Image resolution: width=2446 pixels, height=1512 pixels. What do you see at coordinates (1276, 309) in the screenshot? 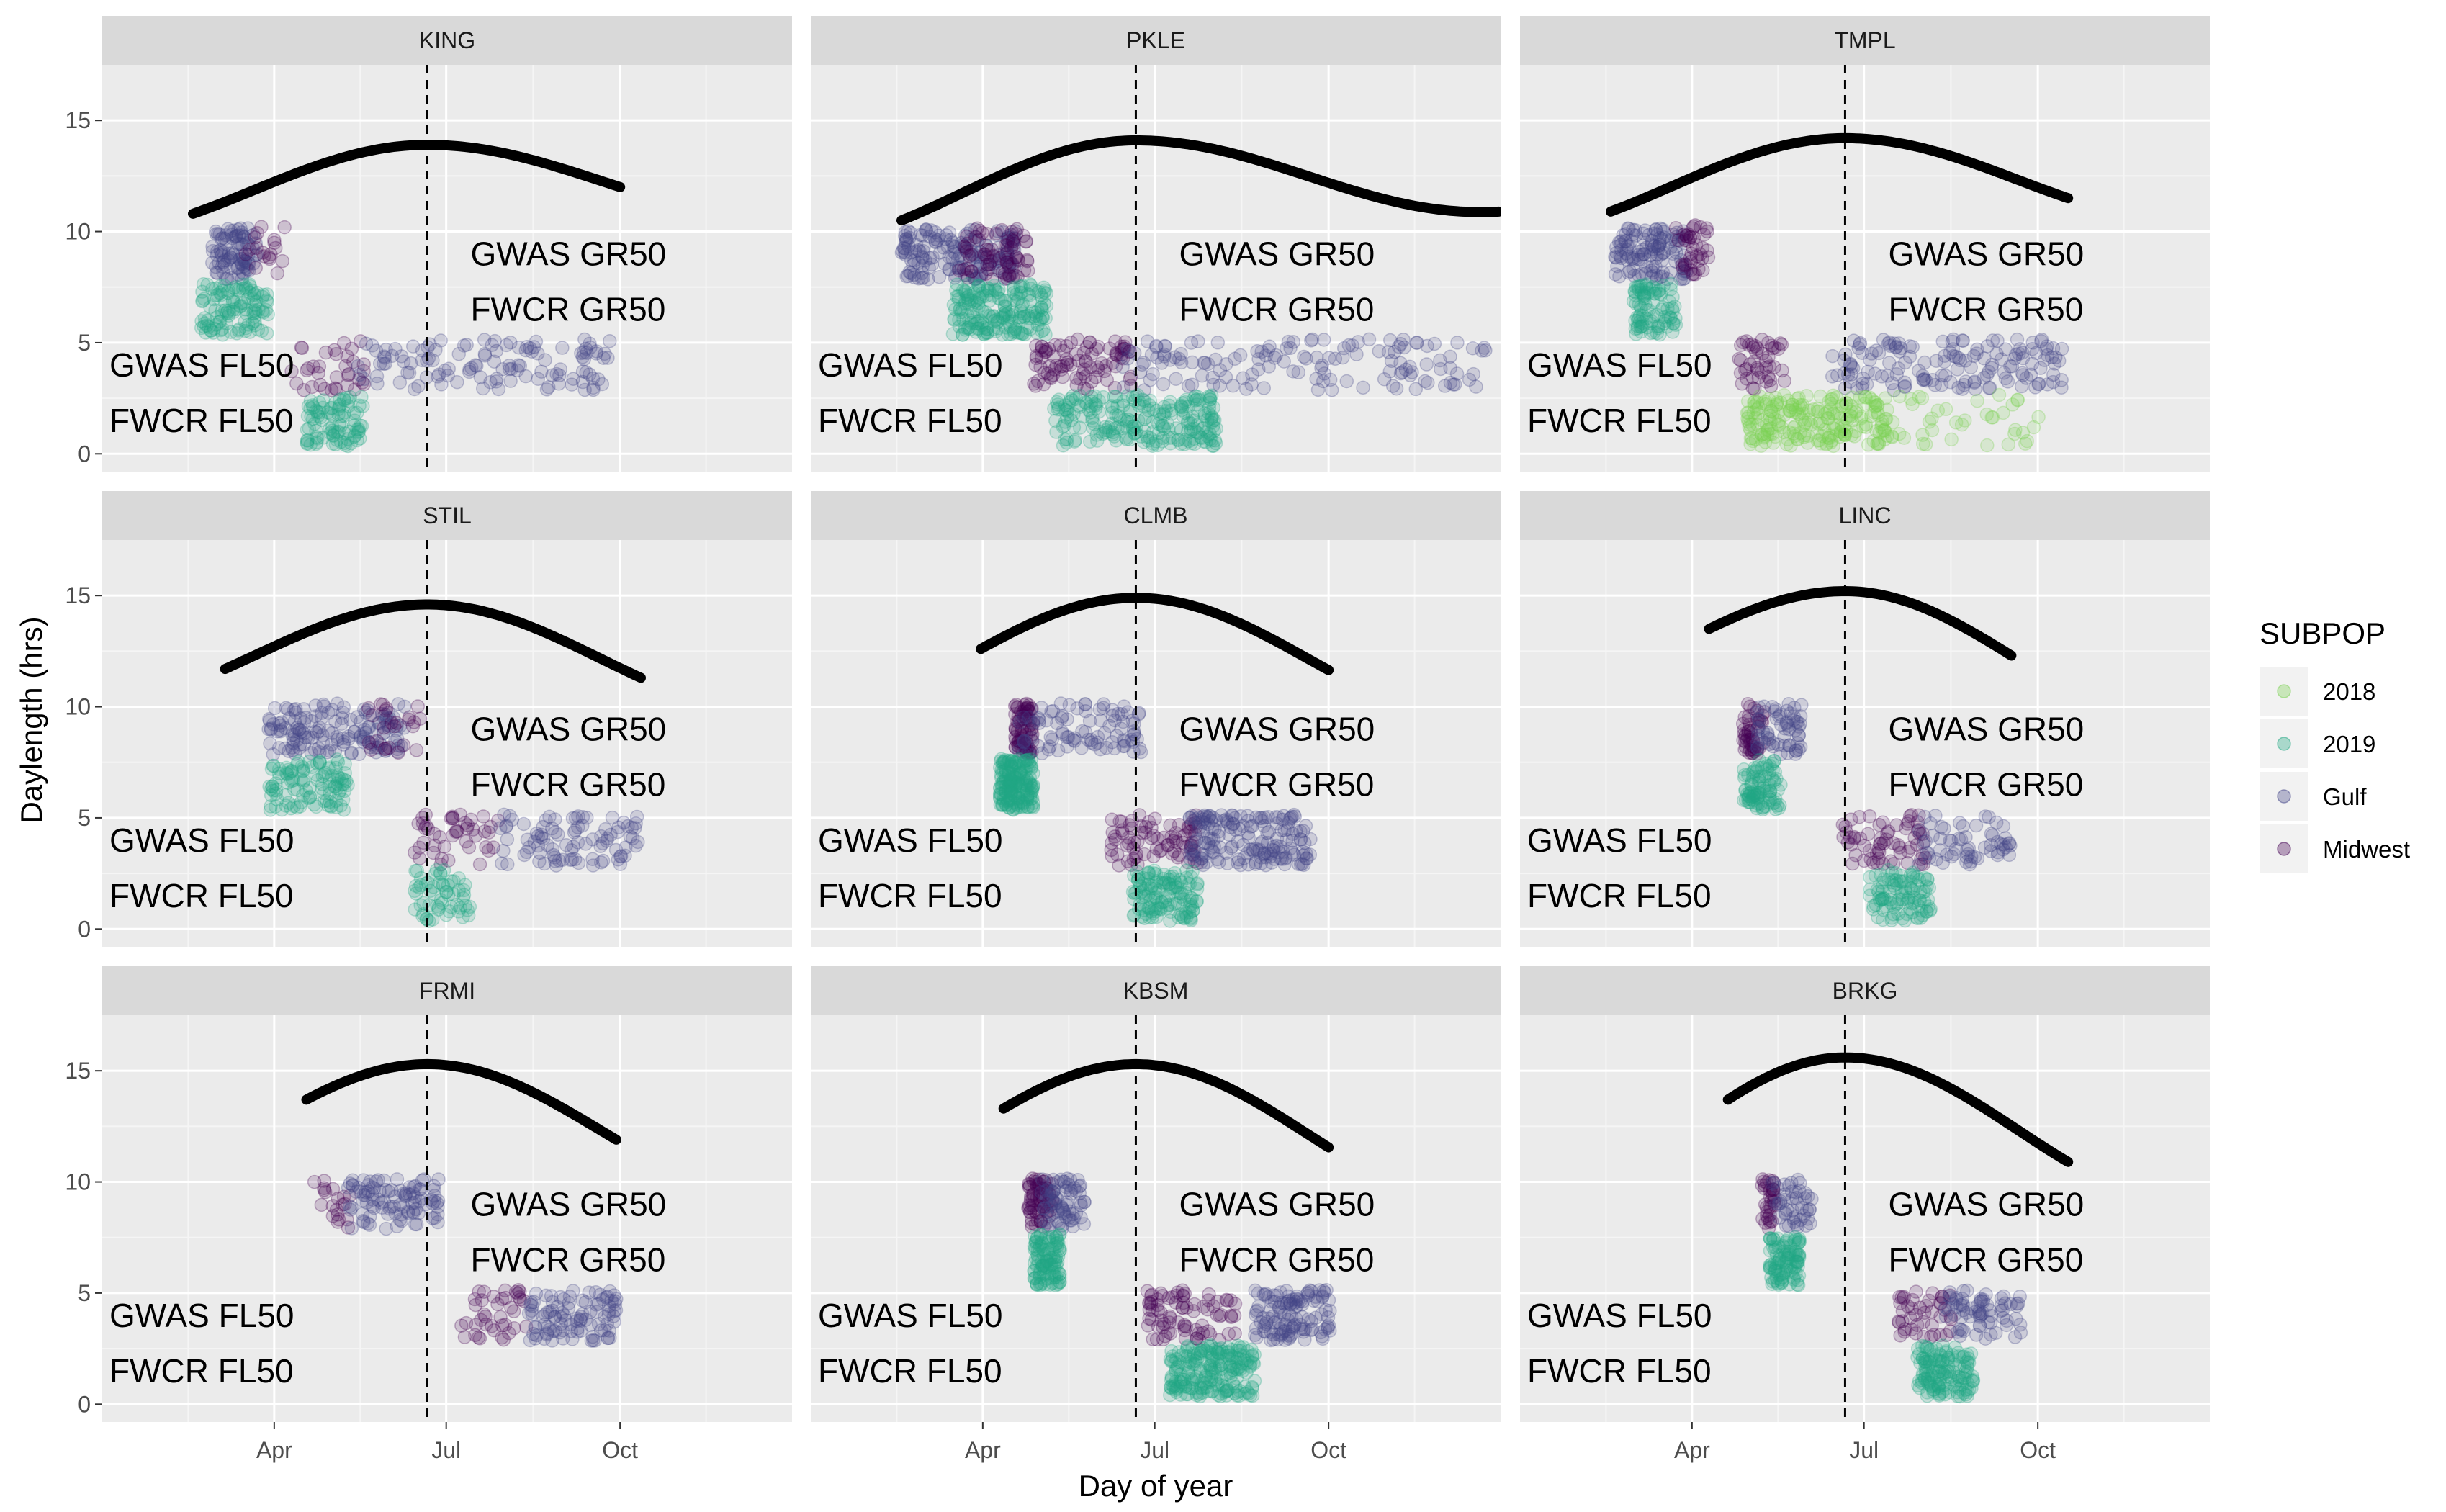
I see `annotation-label: FWCR GR50` at bounding box center [1276, 309].